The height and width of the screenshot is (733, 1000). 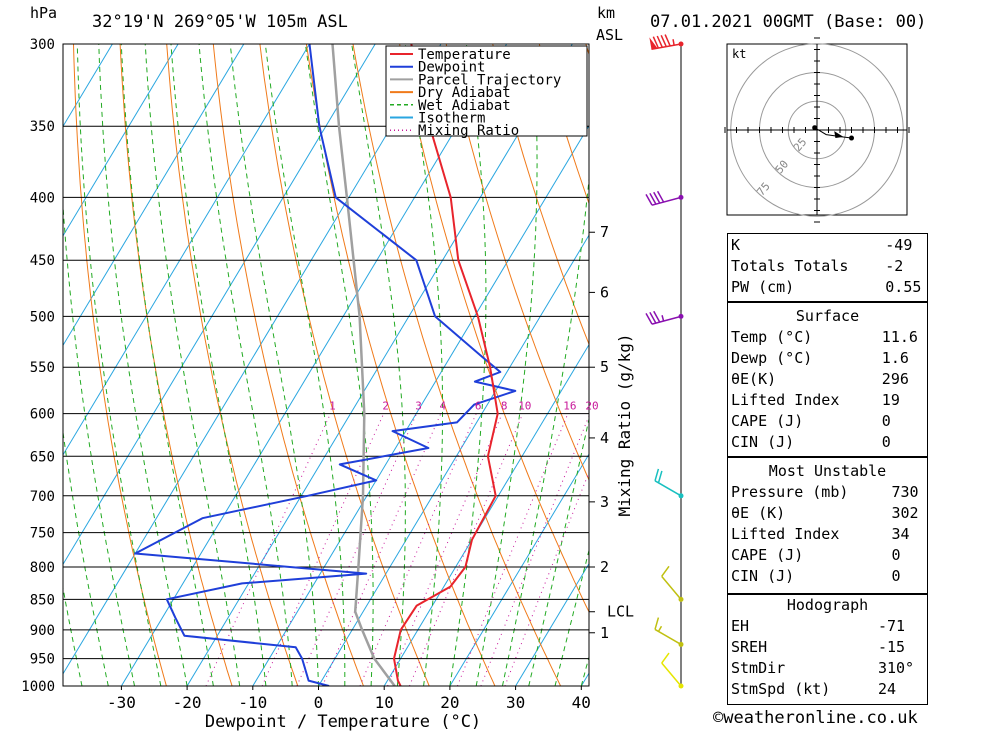 I want to click on index-label: StmSpd (kt), so click(x=781, y=689).